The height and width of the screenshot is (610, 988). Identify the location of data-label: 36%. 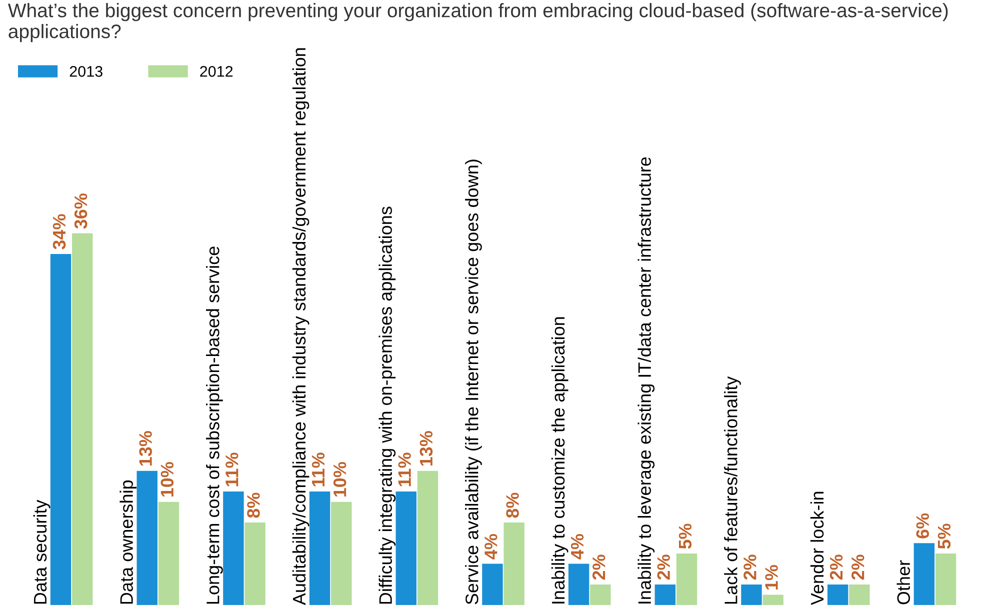
(81, 211).